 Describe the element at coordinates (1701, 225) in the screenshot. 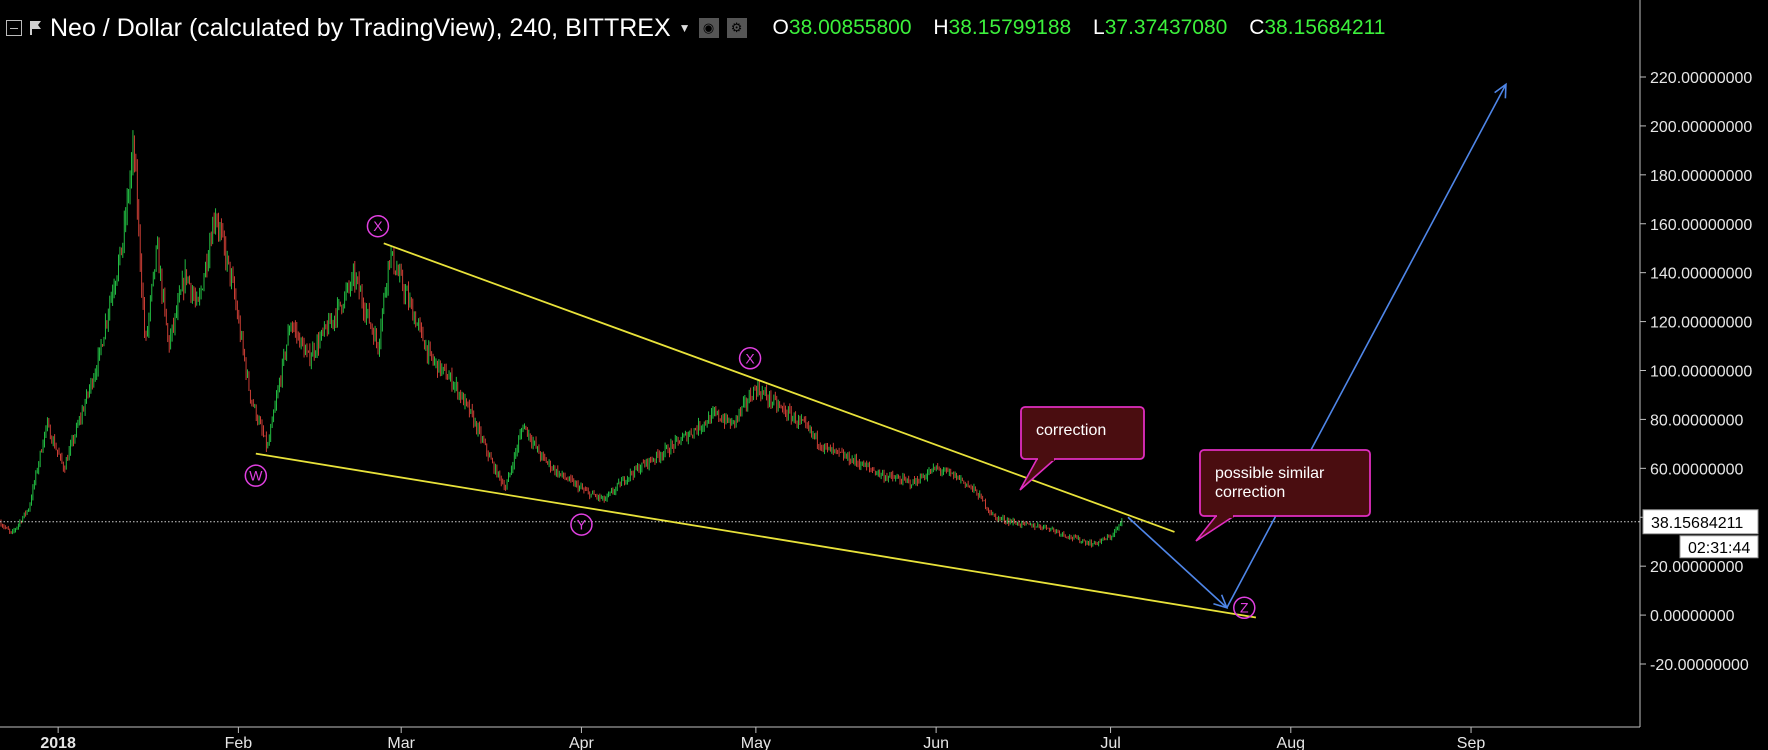

I see `price-tick-label: 160.00000000` at that location.